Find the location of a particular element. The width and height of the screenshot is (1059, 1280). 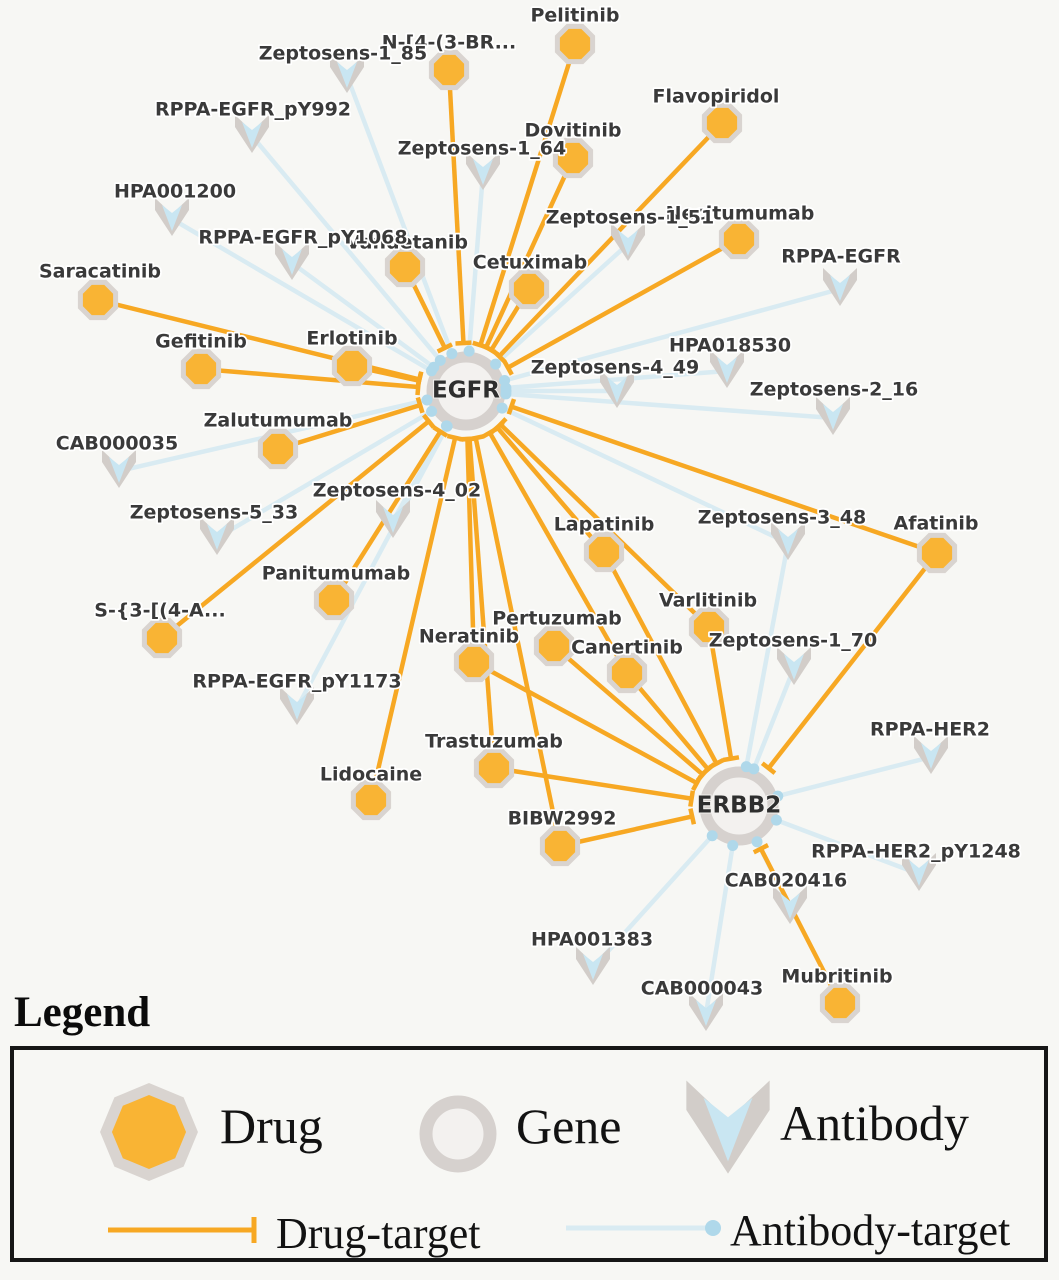

label-rppa-her2-py1248: RPPA-HER2_pY1248 is located at coordinates (916, 852).